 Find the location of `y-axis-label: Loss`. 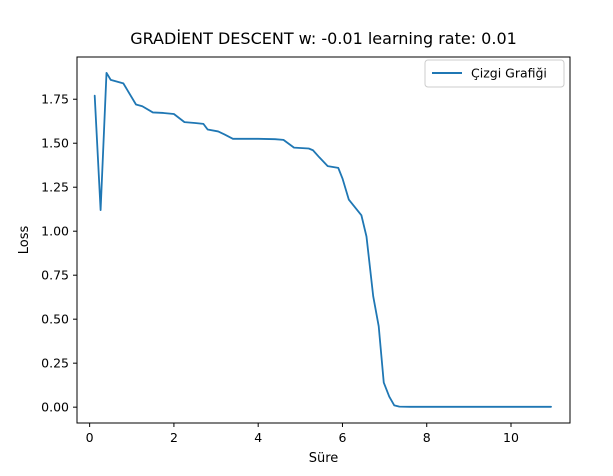

y-axis-label: Loss is located at coordinates (24, 240).